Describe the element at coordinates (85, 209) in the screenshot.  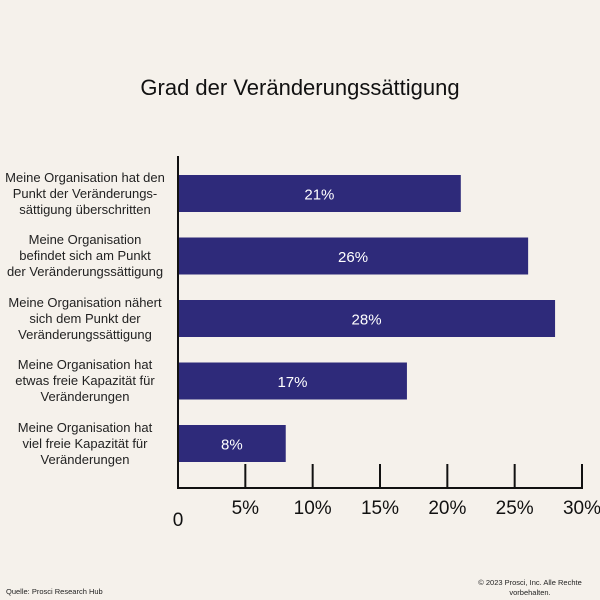
I see `category-label-1-line-3: sättigung überschritten` at that location.